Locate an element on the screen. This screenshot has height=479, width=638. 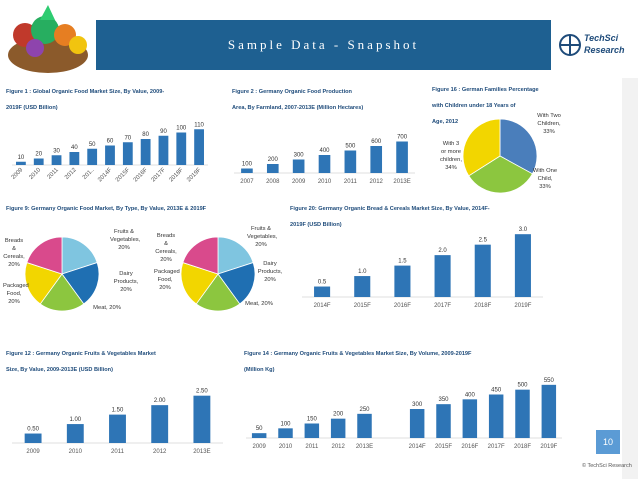
fig14-data-label: 50 is located at coordinates (259, 429).